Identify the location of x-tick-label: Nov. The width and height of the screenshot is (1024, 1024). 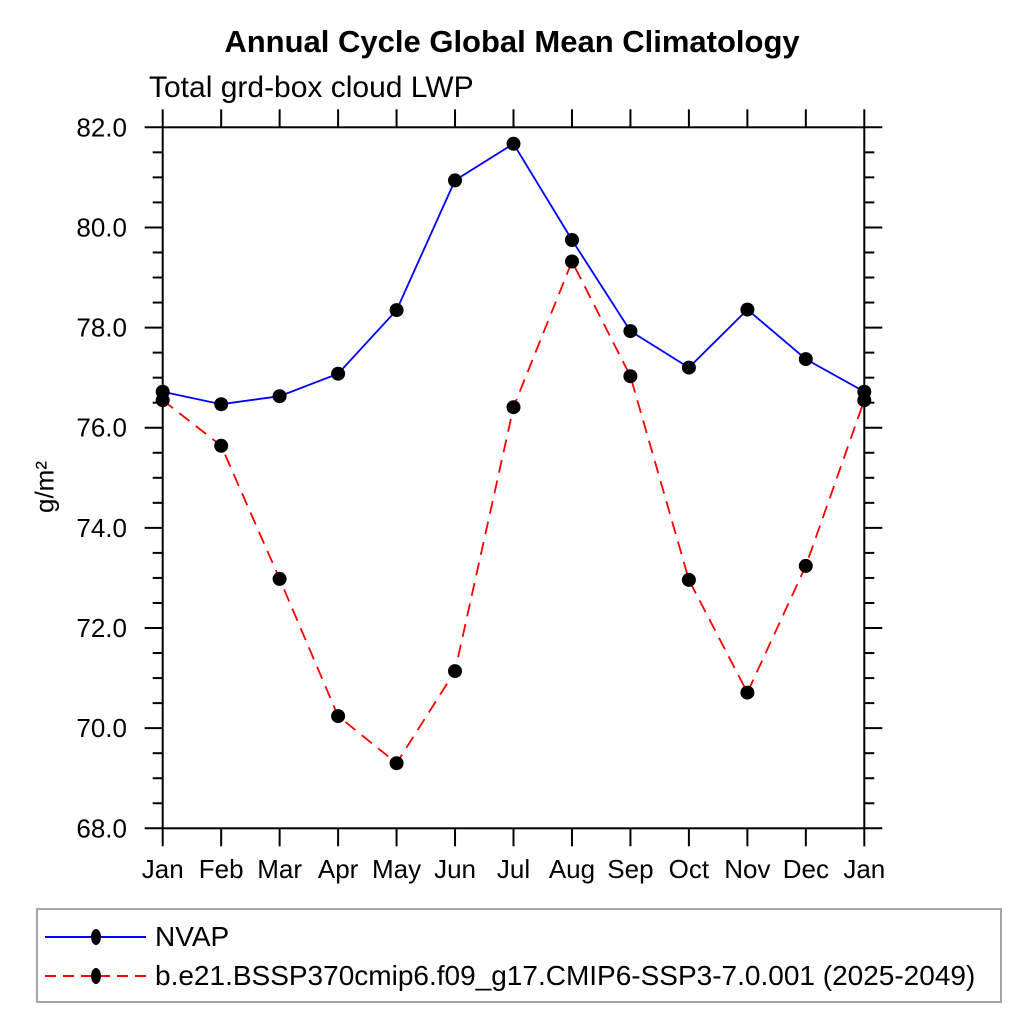
(747, 869).